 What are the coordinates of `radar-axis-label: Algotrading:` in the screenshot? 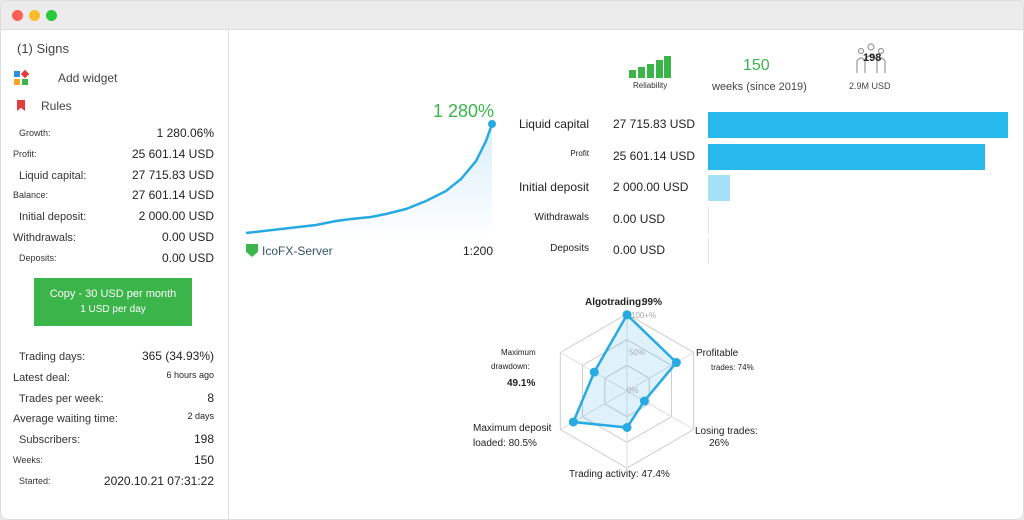 It's located at (614, 302).